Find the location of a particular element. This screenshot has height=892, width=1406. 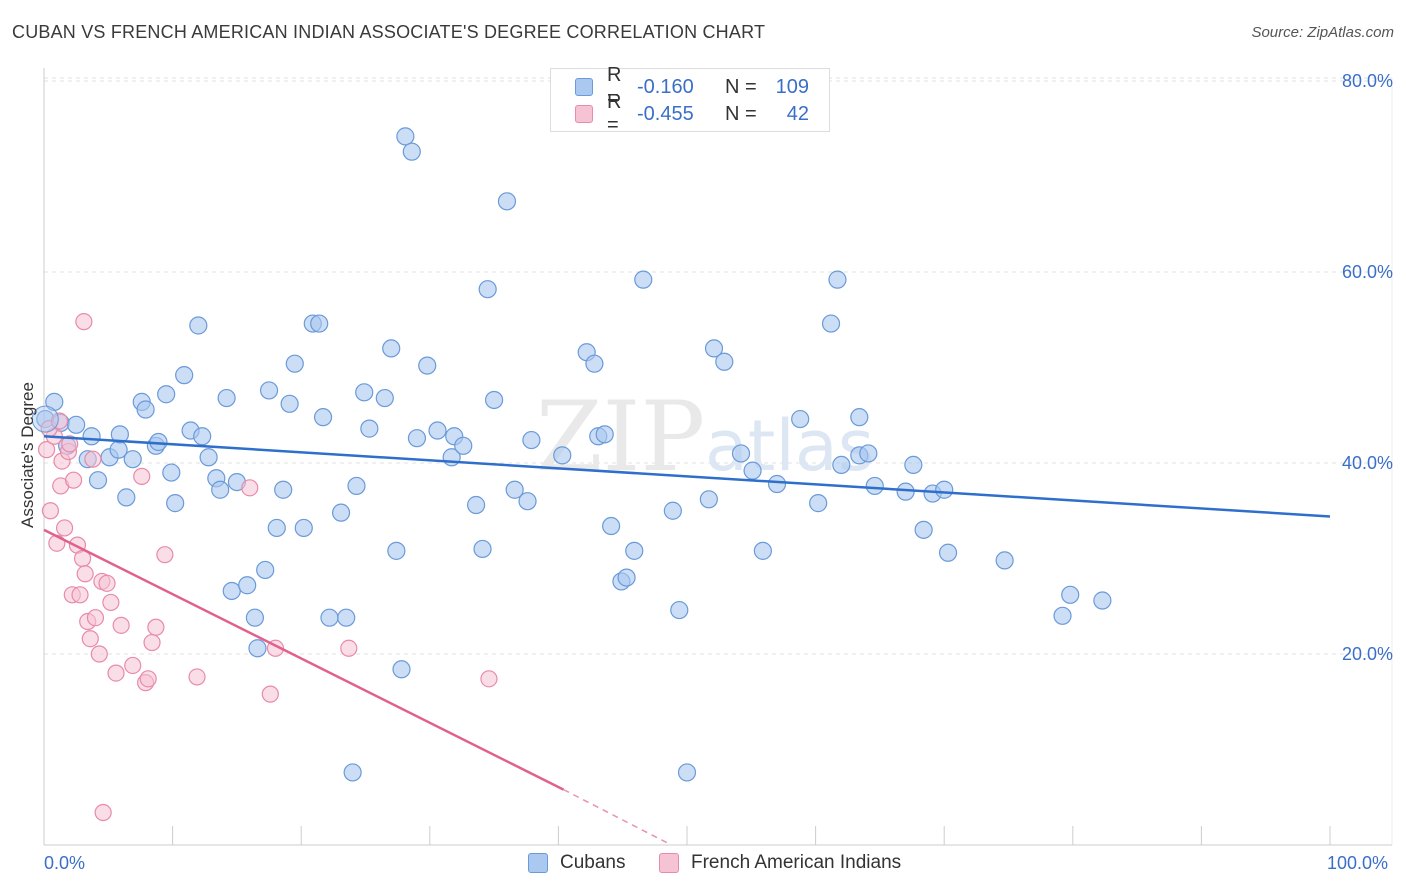

stats-row-cubans: R = -0.160 N = 109 is located at coordinates (692, 86).